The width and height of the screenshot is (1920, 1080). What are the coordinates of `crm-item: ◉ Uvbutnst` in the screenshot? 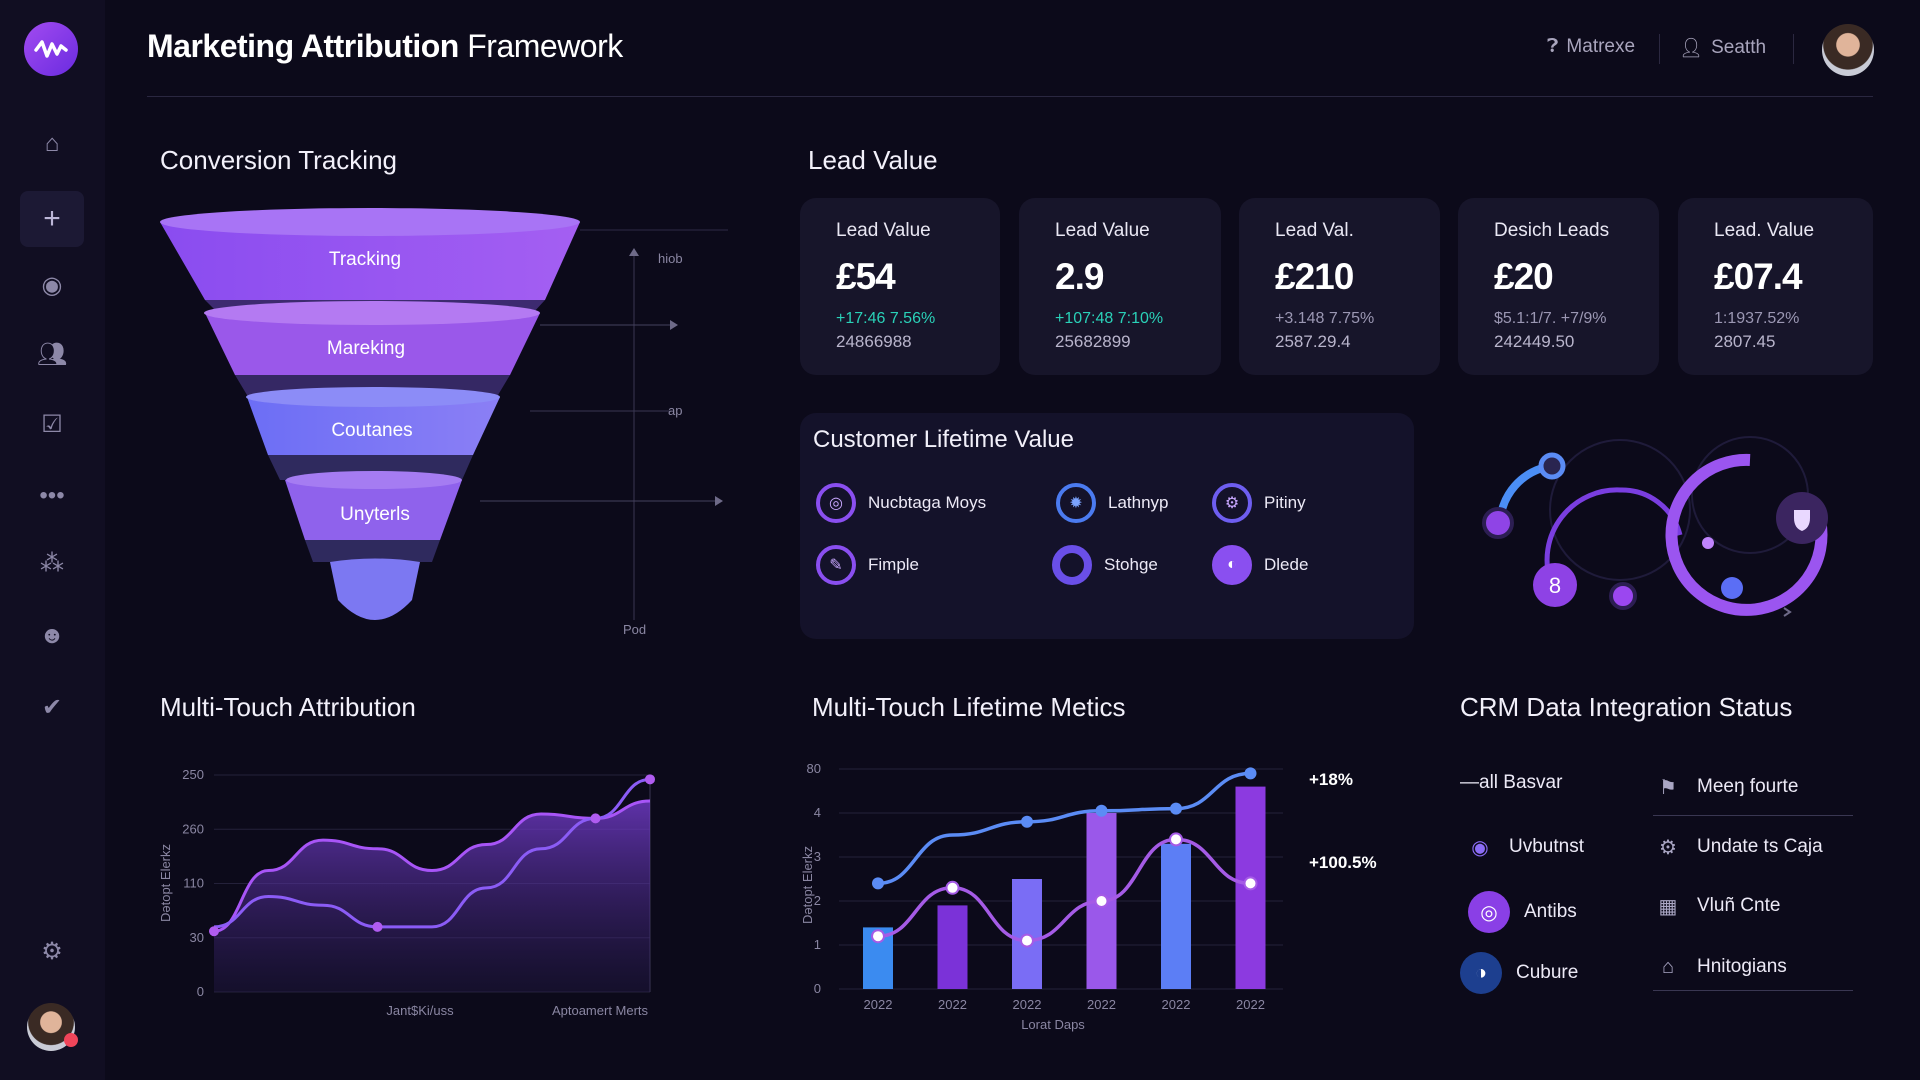 It's located at (1524, 847).